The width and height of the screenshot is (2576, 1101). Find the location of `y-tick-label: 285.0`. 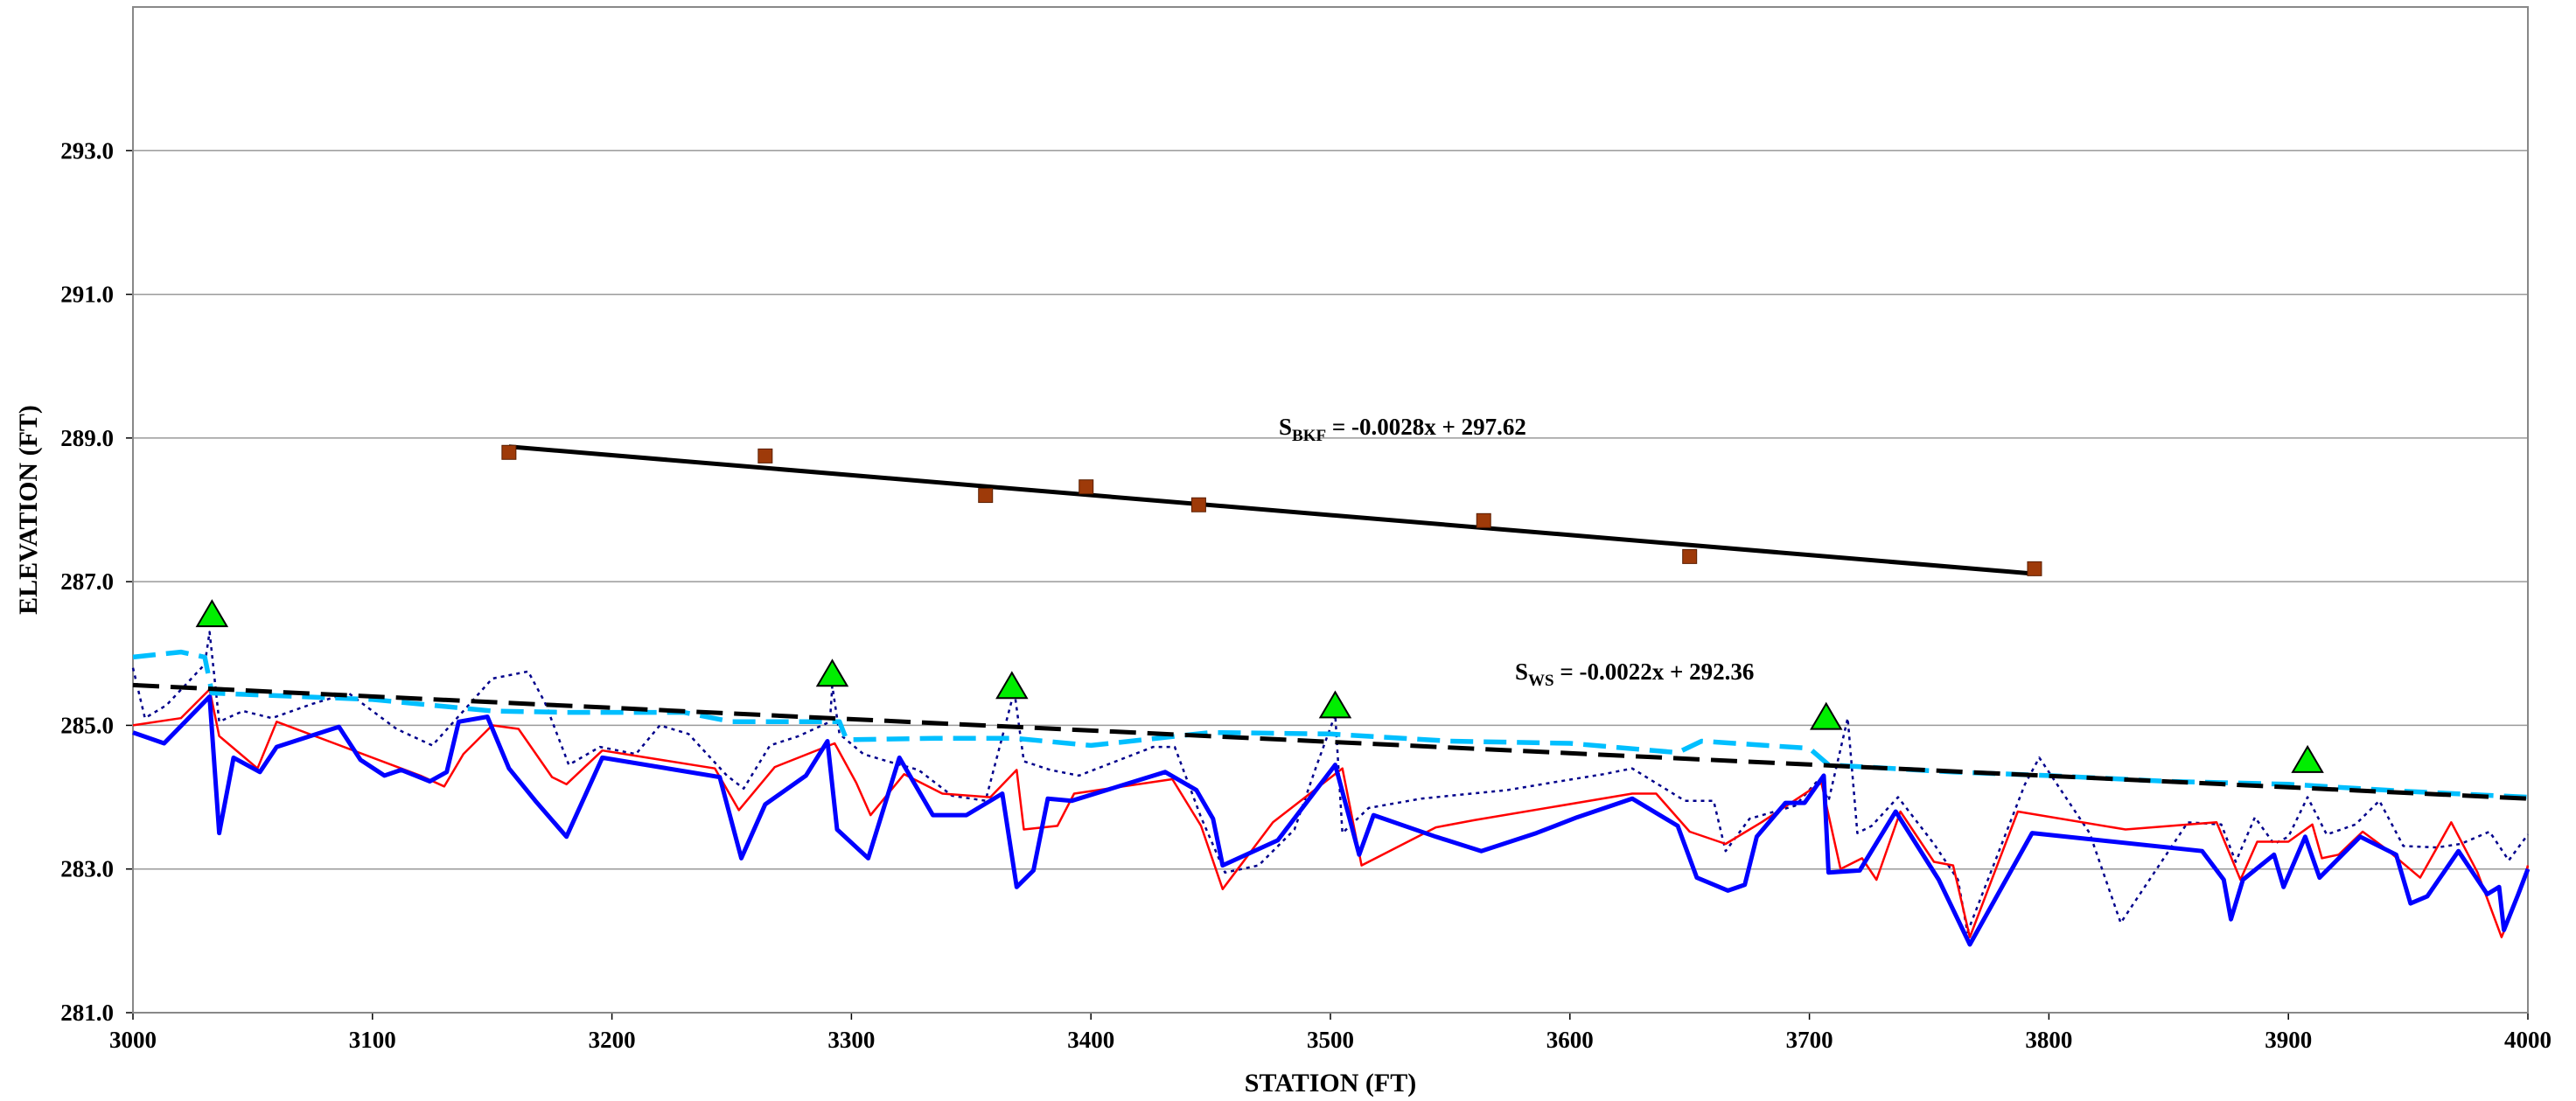

y-tick-label: 285.0 is located at coordinates (87, 725).